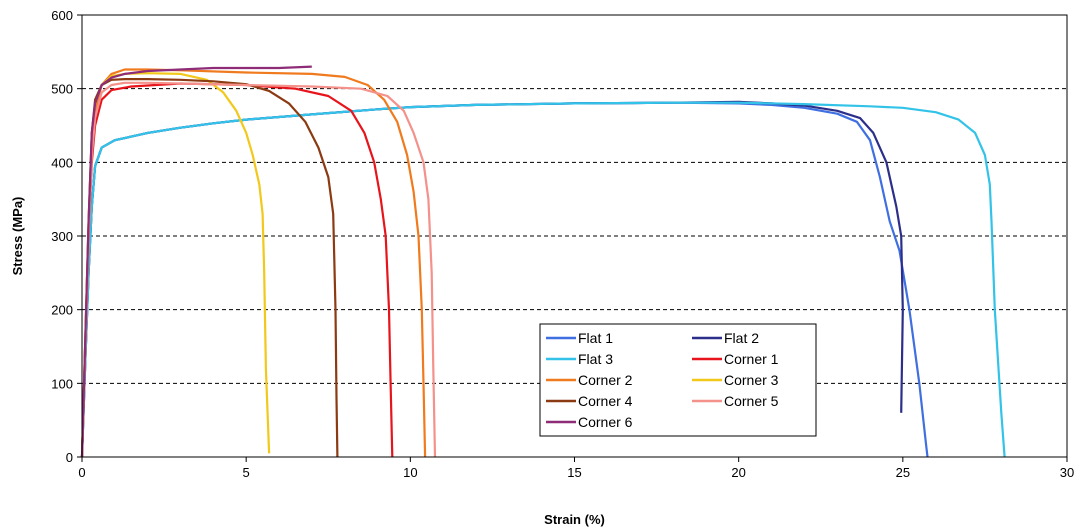 The image size is (1084, 531). Describe the element at coordinates (81, 472) in the screenshot. I see `x-tick-label: 0` at that location.